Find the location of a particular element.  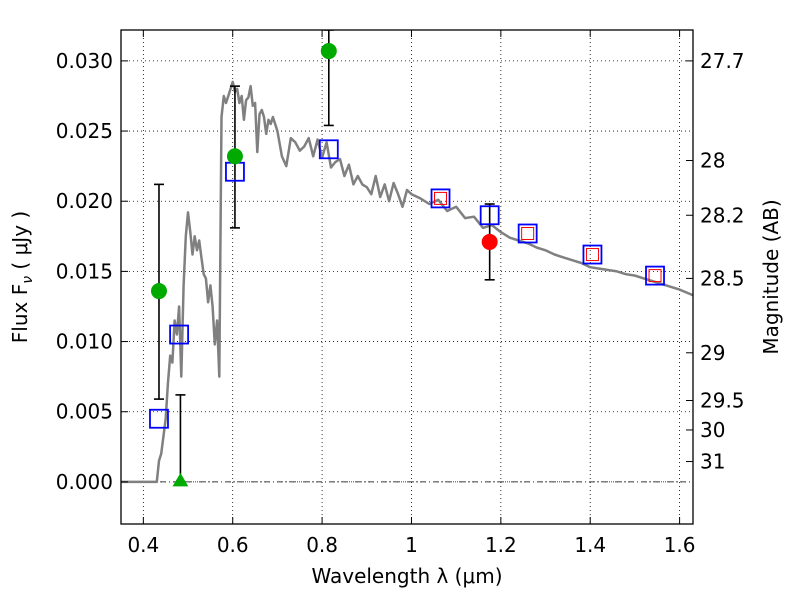

x-tick-label: 1.4 is located at coordinates (590, 545).